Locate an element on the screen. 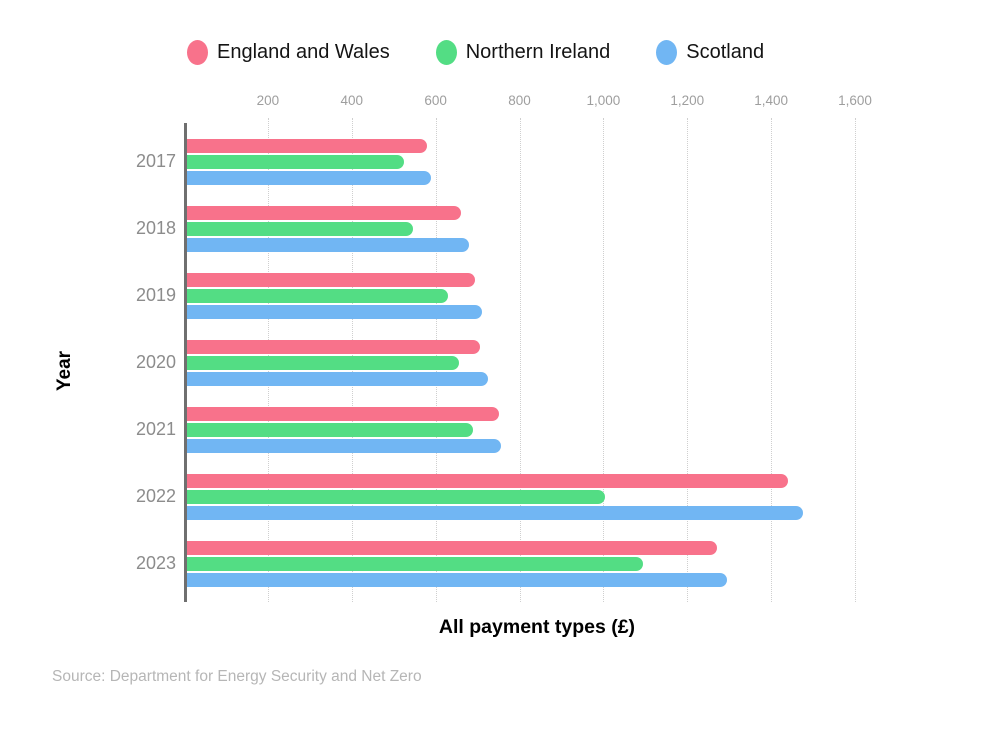 Image resolution: width=1000 pixels, height=736 pixels. bar-england-and-wales-2019 is located at coordinates (330, 279).